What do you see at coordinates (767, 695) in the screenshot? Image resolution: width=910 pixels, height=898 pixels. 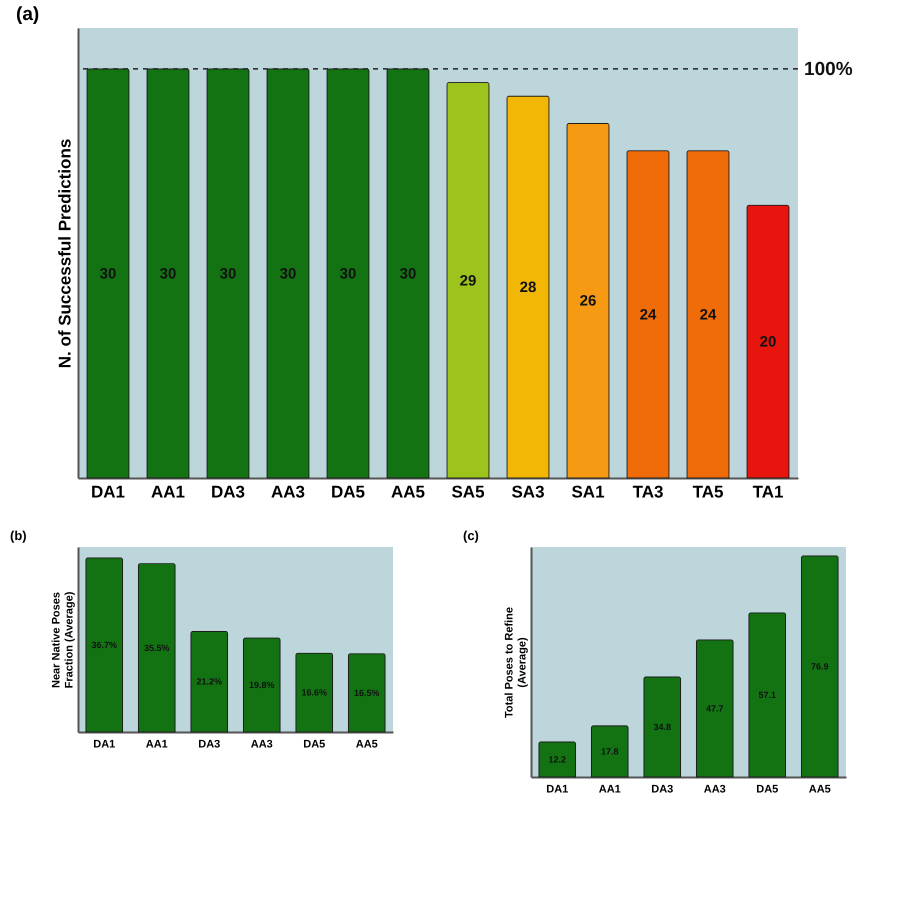 I see `data-label: 57.1` at bounding box center [767, 695].